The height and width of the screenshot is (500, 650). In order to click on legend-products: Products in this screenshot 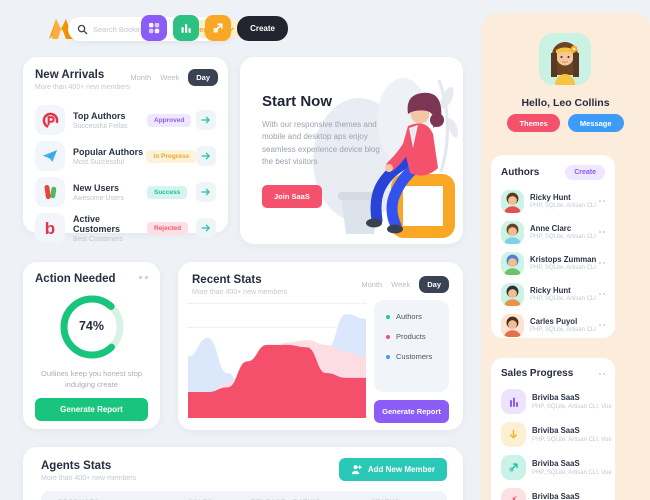, I will do `click(417, 336)`.